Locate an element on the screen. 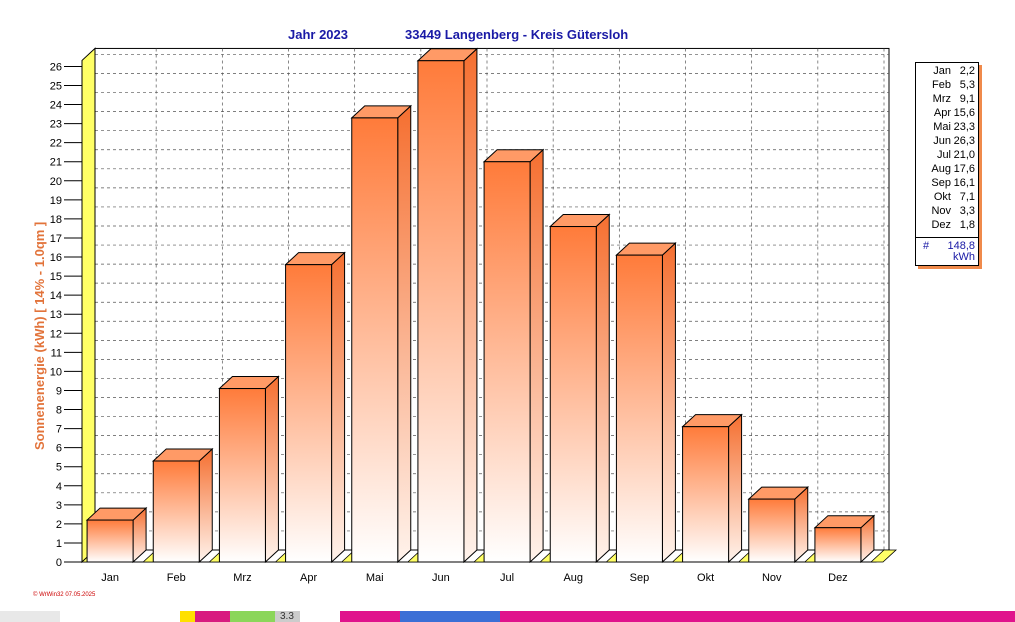  bar-side-feb is located at coordinates (205, 505).